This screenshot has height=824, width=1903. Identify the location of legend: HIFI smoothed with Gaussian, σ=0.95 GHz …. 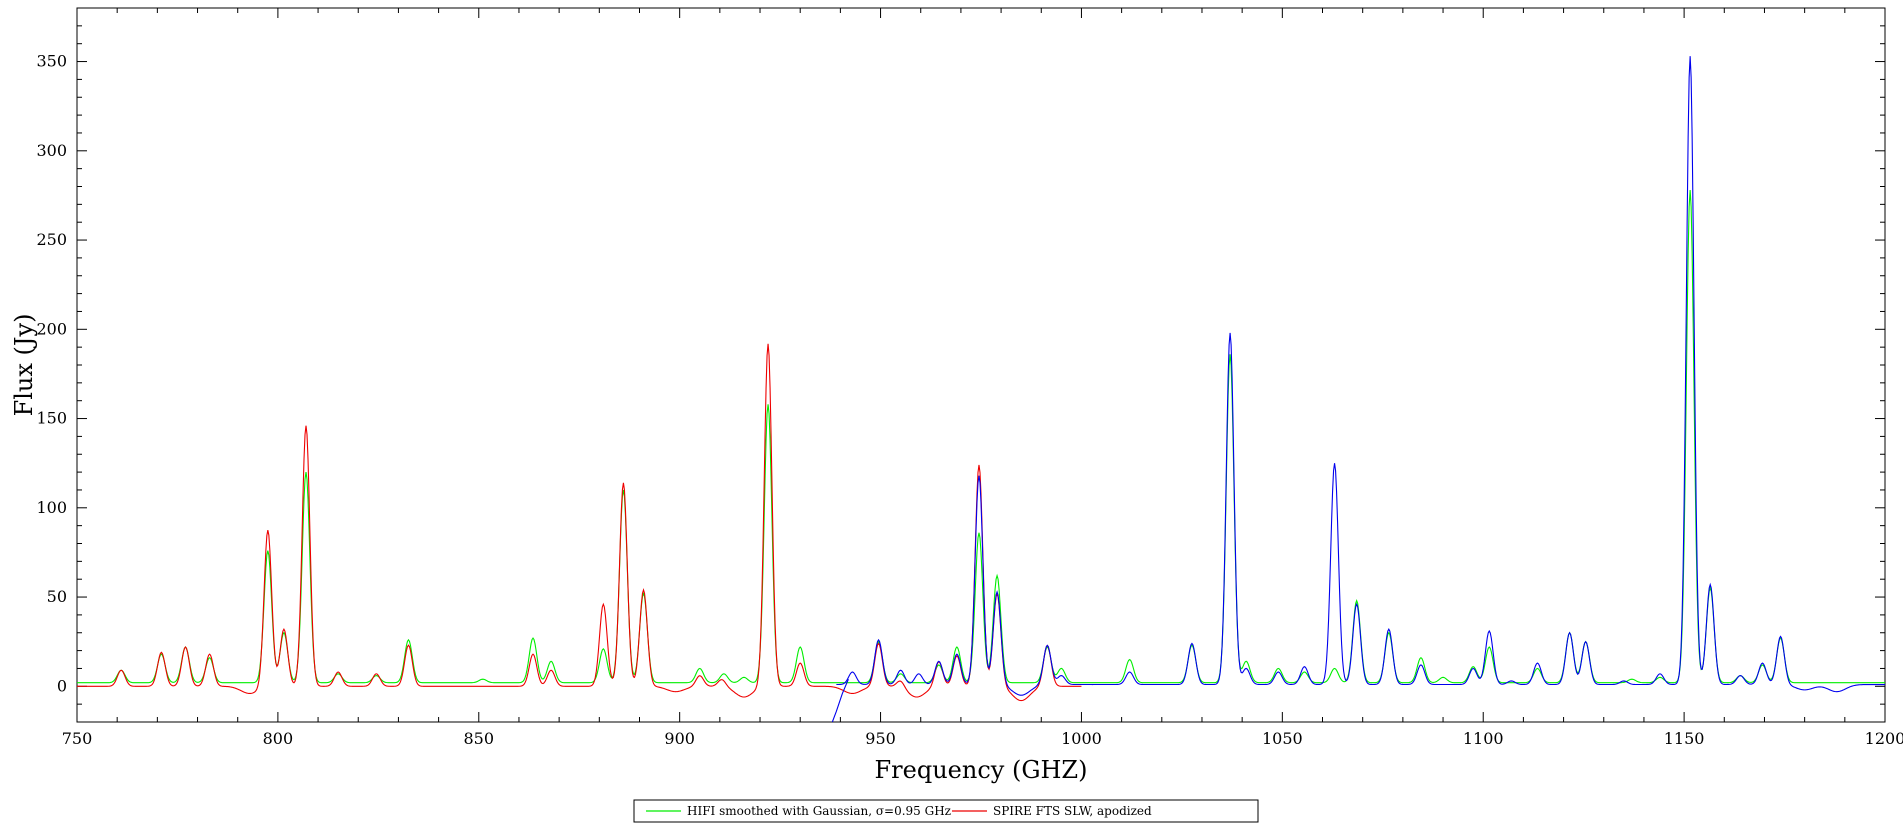
(946, 811).